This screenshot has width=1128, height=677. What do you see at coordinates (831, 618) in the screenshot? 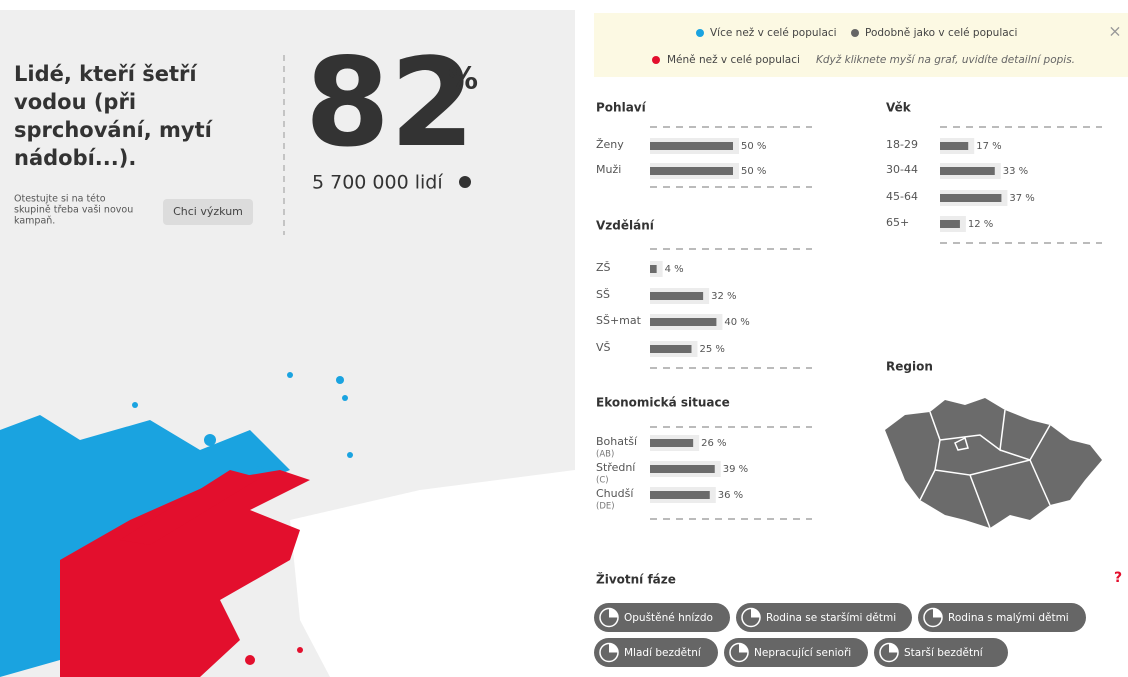
I see `stage-label: Rodina se staršími dětmi` at bounding box center [831, 618].